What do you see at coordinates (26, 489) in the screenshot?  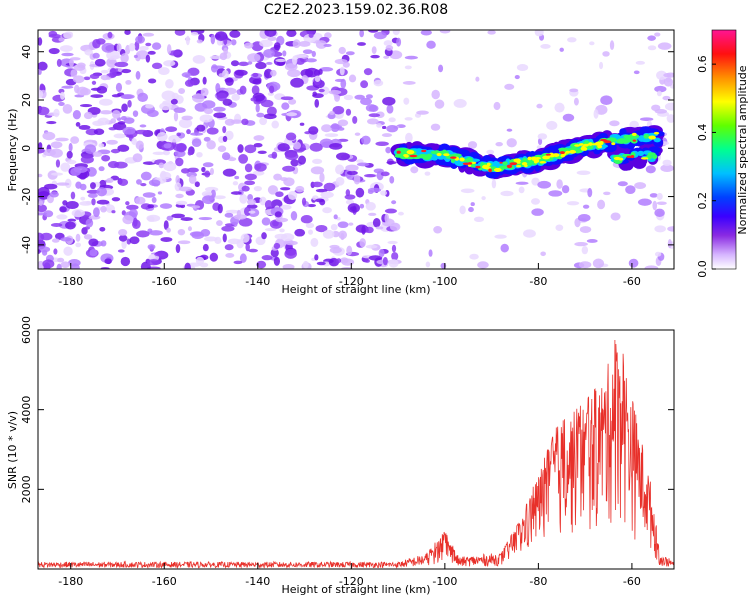 I see `snr-y-tick-label: 2000` at bounding box center [26, 489].